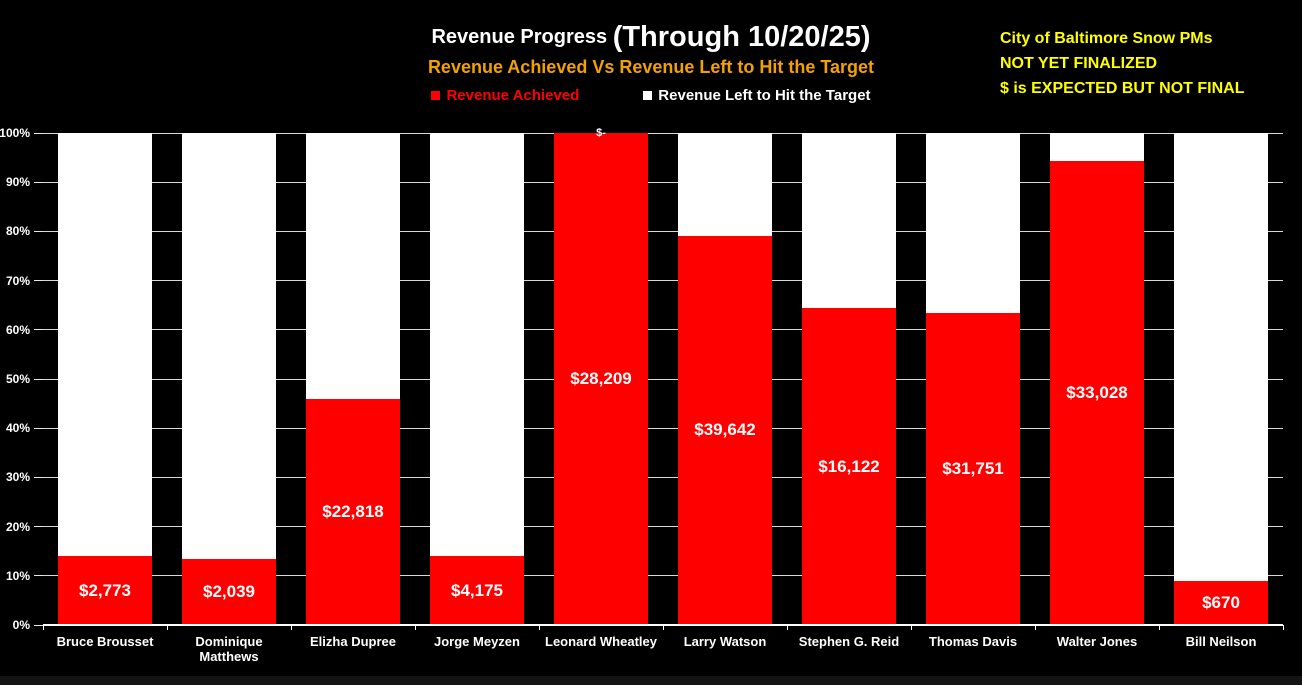 The width and height of the screenshot is (1302, 685). Describe the element at coordinates (651, 680) in the screenshot. I see `bottom-edge-strip` at that location.